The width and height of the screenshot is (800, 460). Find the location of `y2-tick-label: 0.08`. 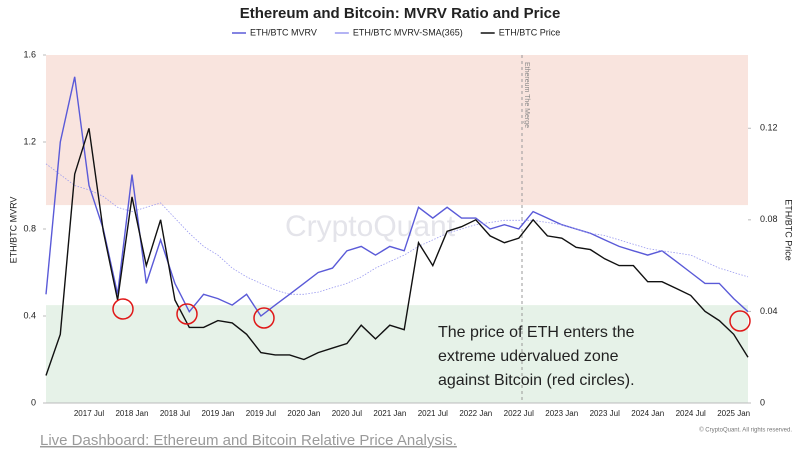

y2-tick-label: 0.08 is located at coordinates (769, 219).